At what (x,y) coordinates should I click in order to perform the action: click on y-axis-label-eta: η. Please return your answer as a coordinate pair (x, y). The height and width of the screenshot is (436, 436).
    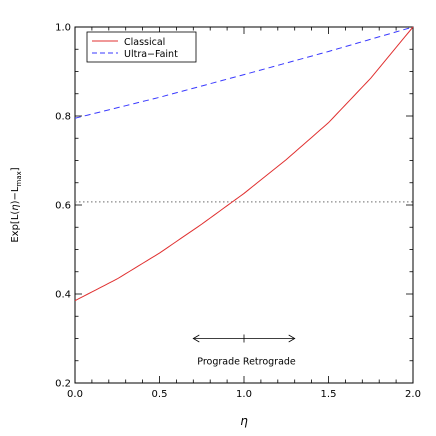
    Looking at the image, I should click on (15, 207).